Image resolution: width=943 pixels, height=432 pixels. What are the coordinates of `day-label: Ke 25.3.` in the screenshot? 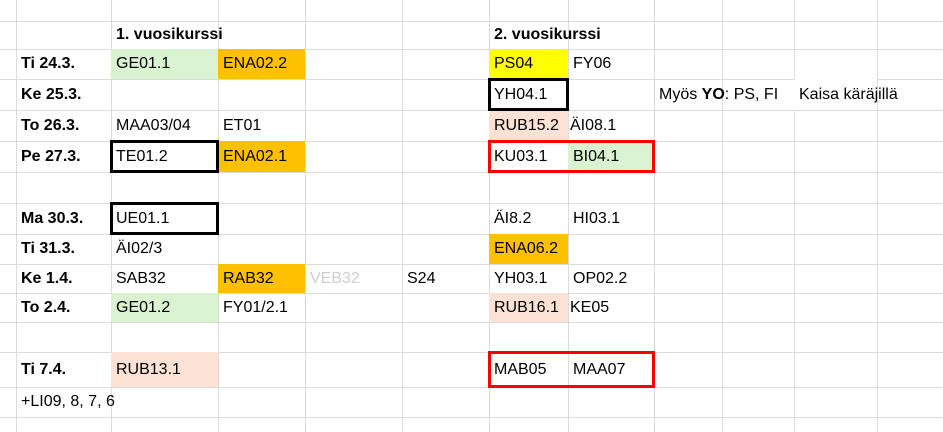 It's located at (51, 94).